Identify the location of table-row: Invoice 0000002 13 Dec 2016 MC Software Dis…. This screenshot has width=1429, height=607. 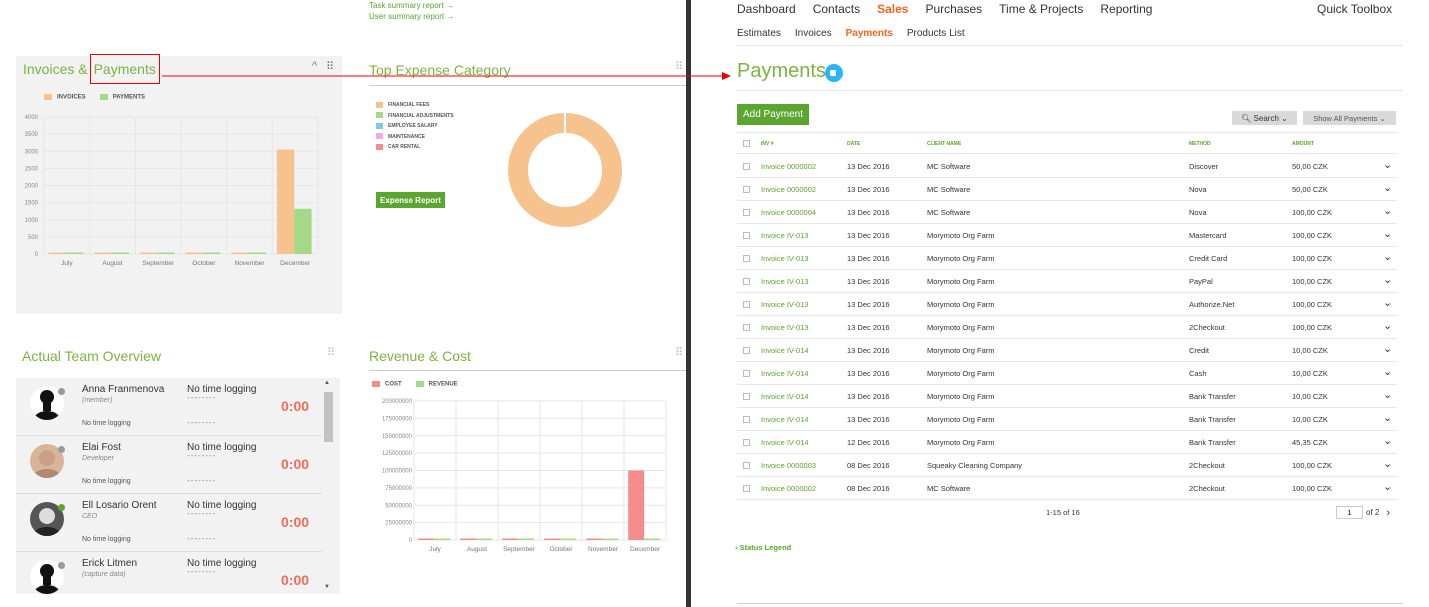
(1067, 166).